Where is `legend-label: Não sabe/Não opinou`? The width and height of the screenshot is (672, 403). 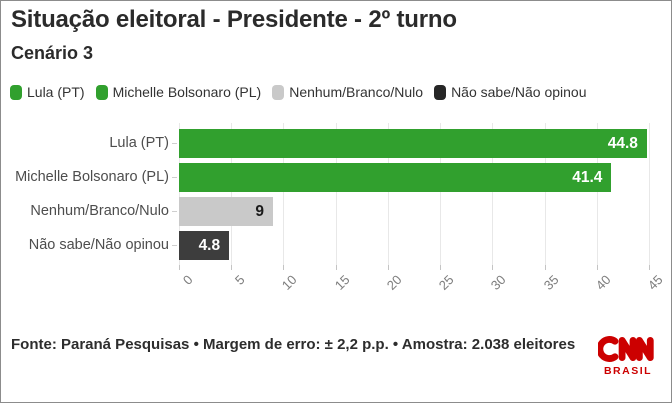
legend-label: Não sabe/Não opinou is located at coordinates (519, 92).